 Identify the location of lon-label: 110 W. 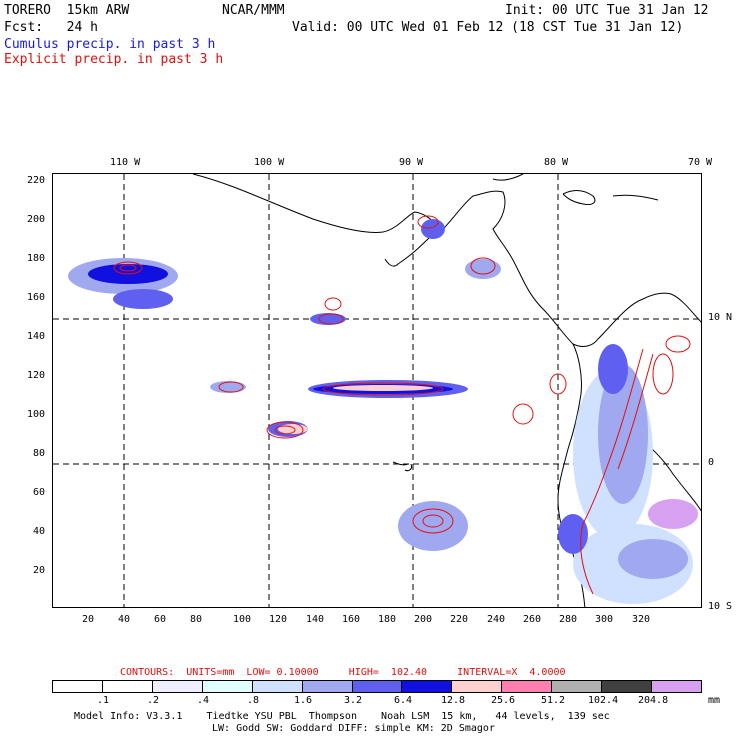
(125, 162).